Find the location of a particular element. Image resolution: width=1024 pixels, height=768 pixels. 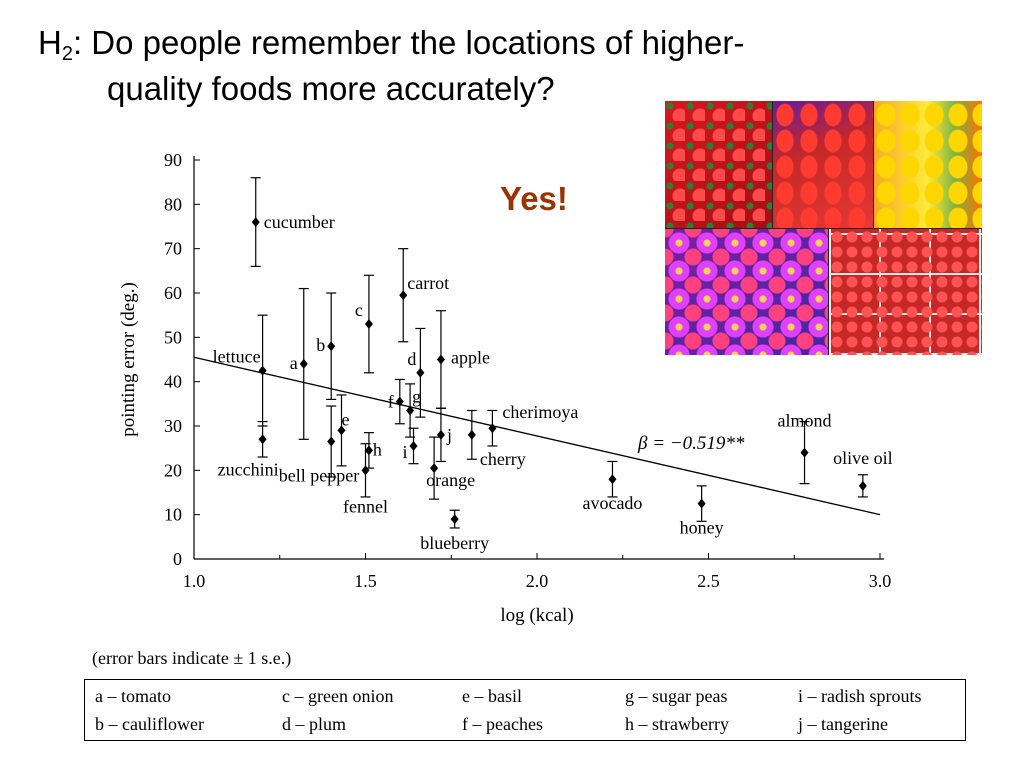

data-point-label: j is located at coordinates (449, 435).